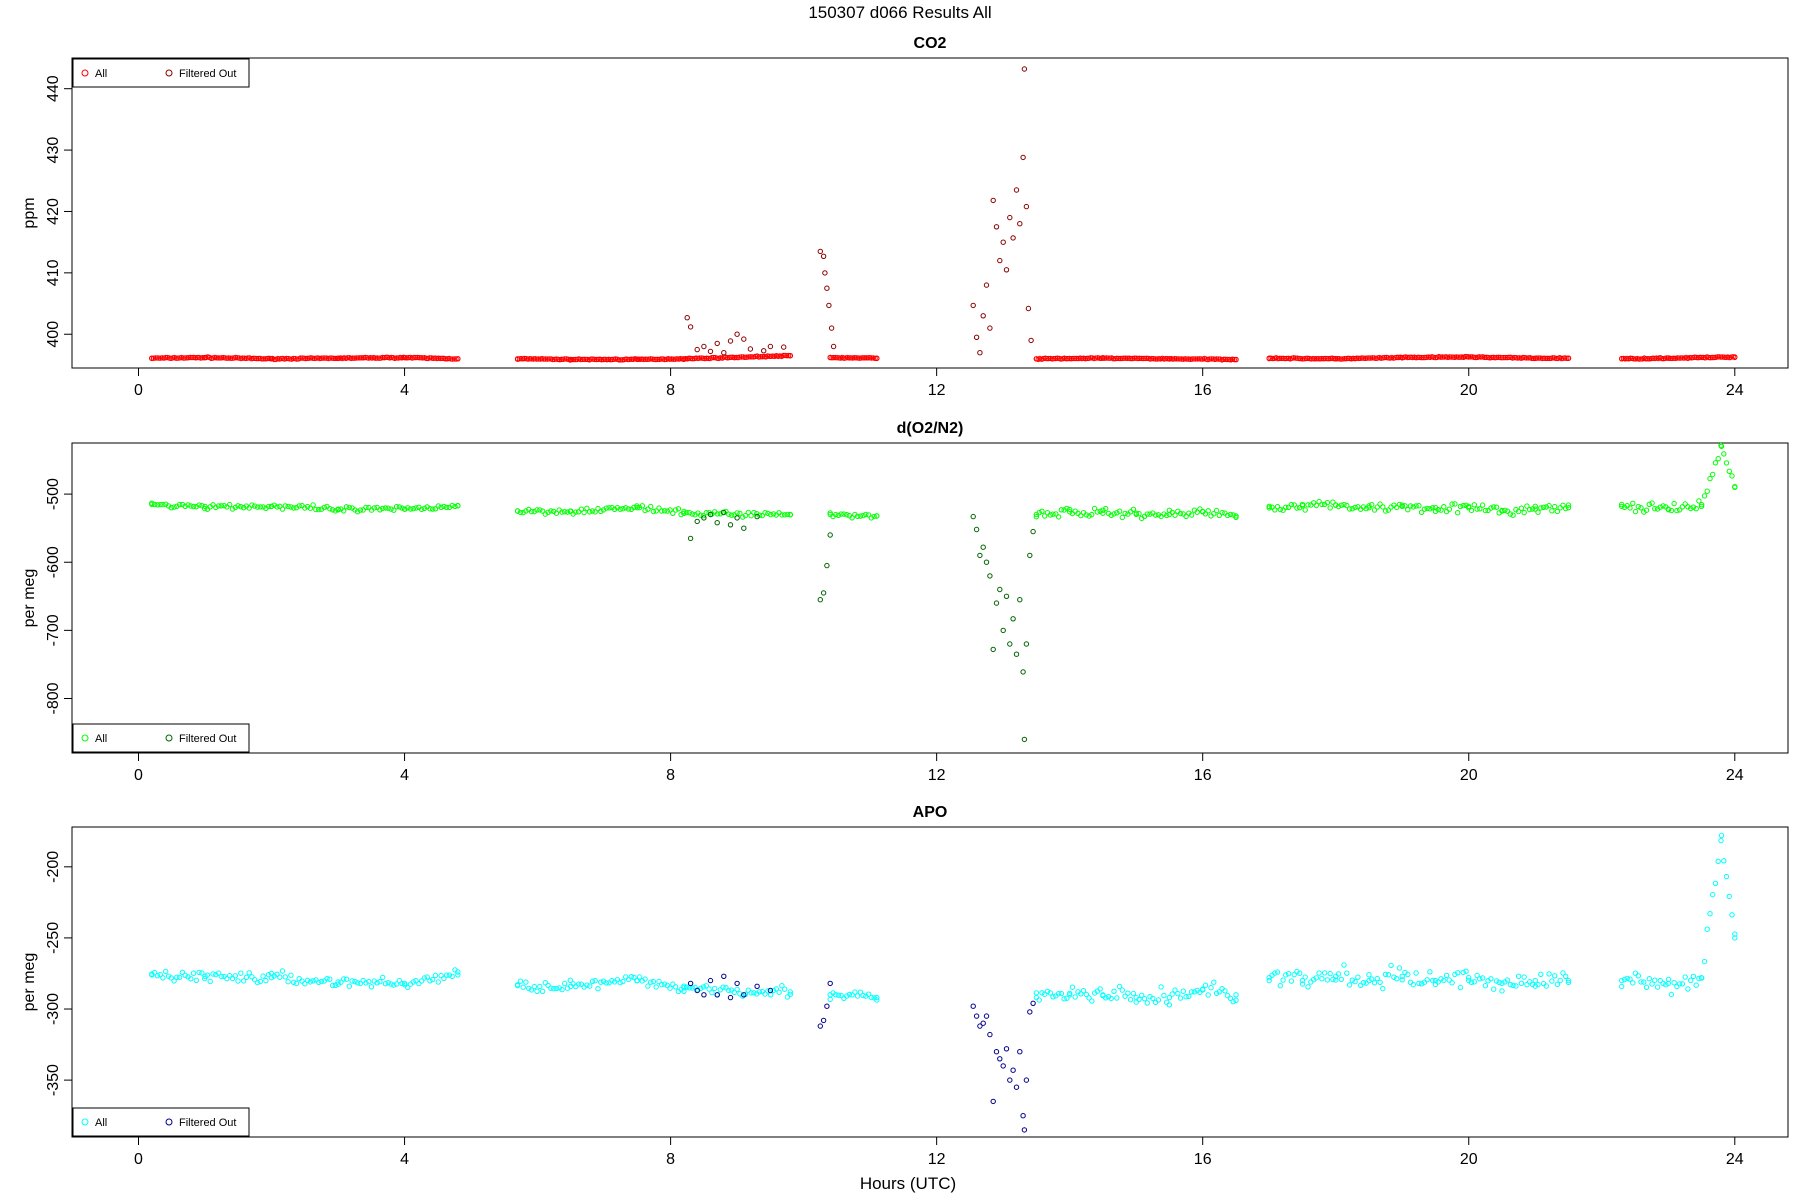 The height and width of the screenshot is (1200, 1800). Describe the element at coordinates (861, 626) in the screenshot. I see `series-filtered-out` at that location.